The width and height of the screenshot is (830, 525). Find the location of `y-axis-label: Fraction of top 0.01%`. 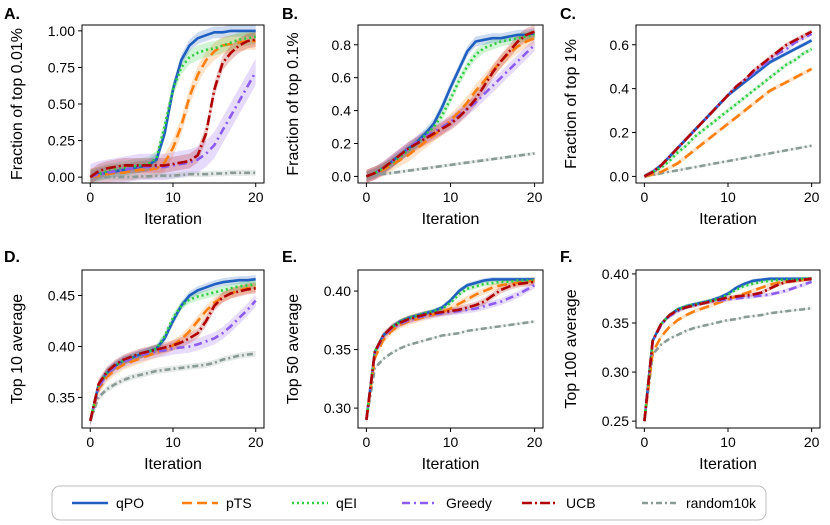

y-axis-label: Fraction of top 0.01% is located at coordinates (17, 104).